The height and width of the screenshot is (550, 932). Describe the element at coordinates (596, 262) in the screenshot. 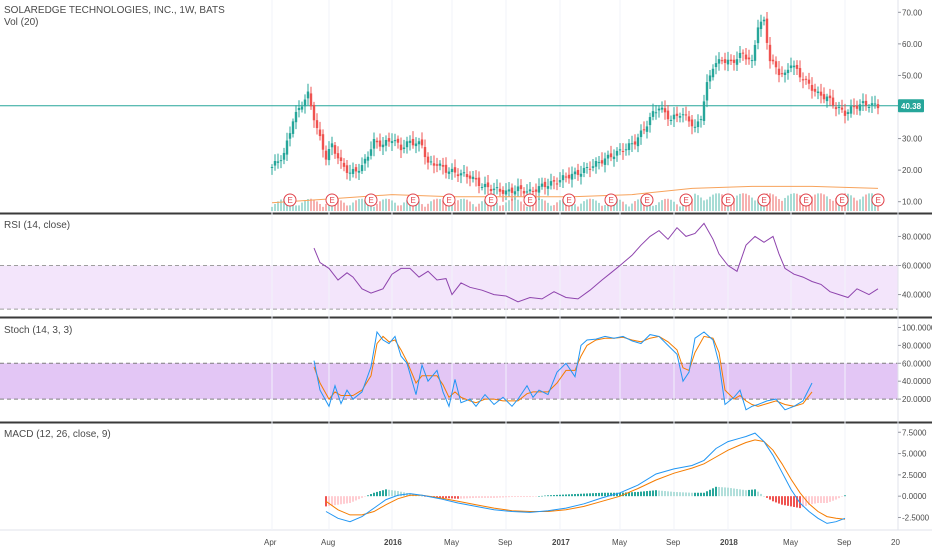

I see `rsi-line` at that location.